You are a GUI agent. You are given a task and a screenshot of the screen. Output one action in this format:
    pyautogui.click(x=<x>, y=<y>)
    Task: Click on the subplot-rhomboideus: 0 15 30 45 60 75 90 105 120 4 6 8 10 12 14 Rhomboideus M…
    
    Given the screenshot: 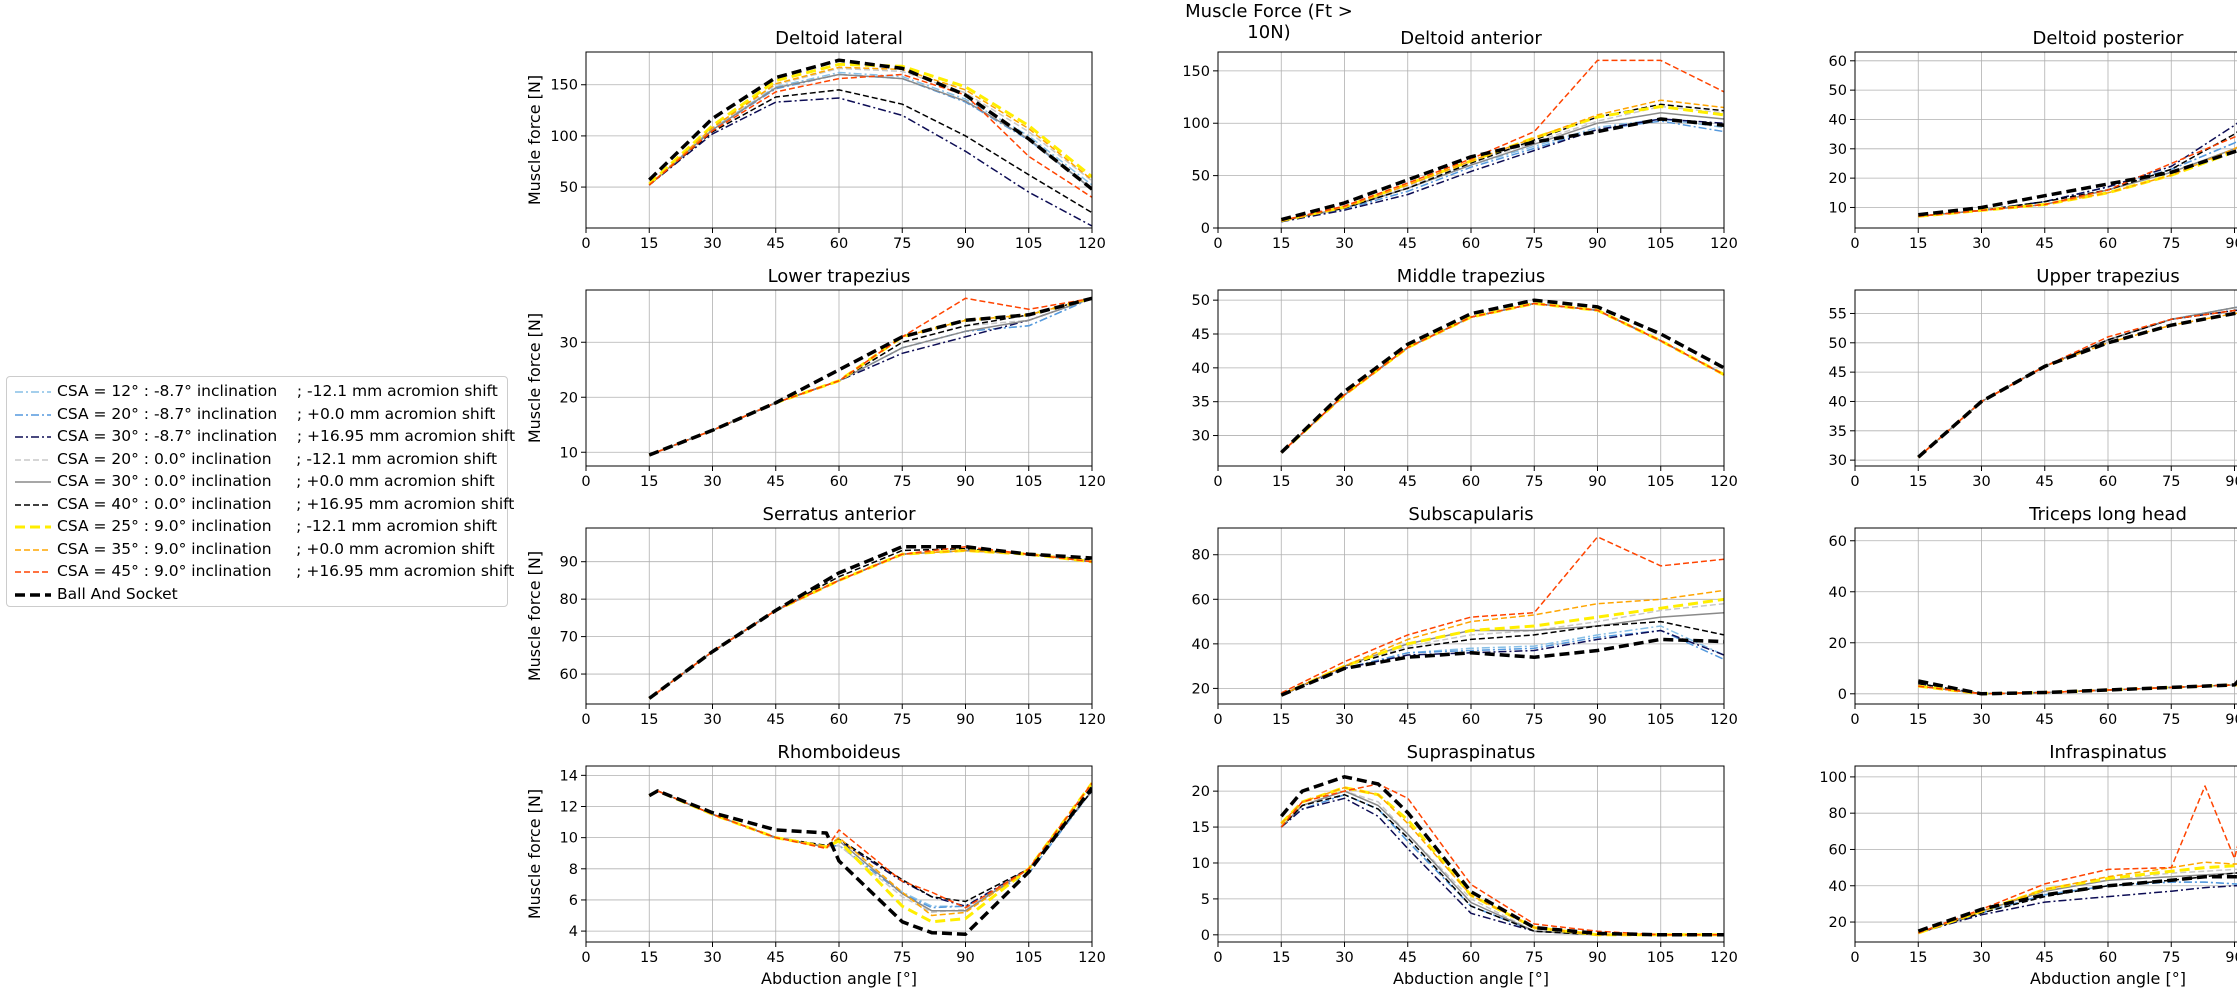 What is the action you would take?
    pyautogui.click(x=815, y=865)
    